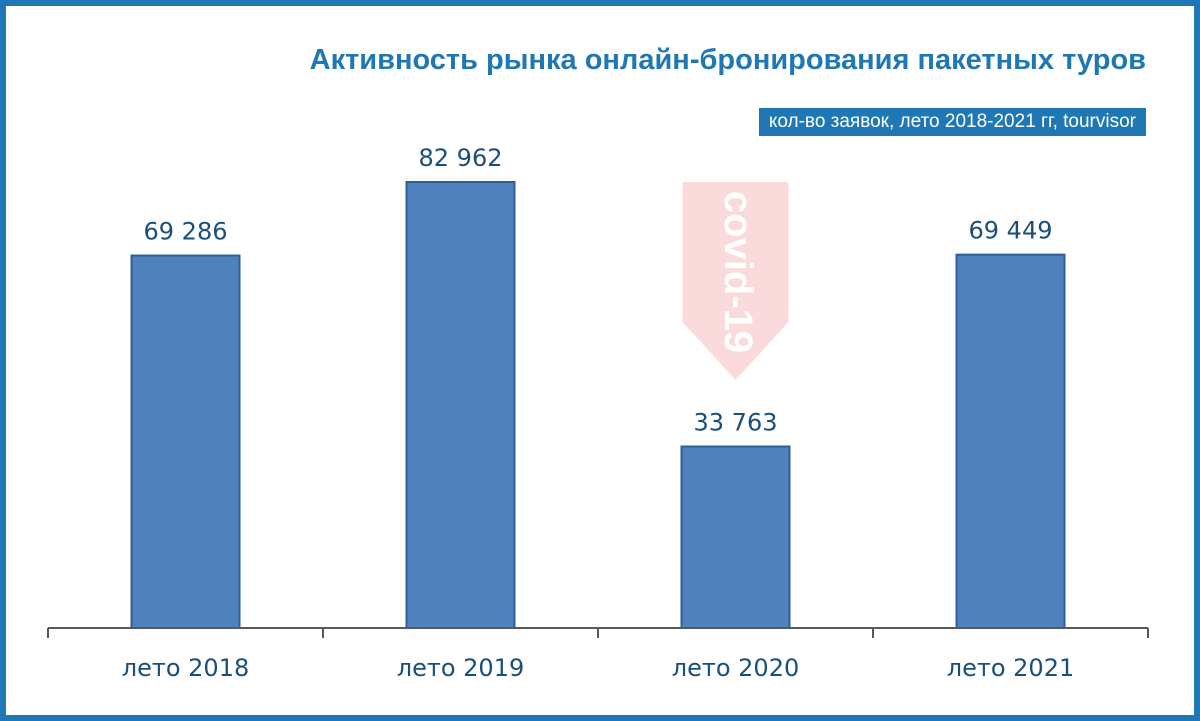 This screenshot has width=1200, height=721. What do you see at coordinates (1011, 231) in the screenshot?
I see `value-label-4: 69 449` at bounding box center [1011, 231].